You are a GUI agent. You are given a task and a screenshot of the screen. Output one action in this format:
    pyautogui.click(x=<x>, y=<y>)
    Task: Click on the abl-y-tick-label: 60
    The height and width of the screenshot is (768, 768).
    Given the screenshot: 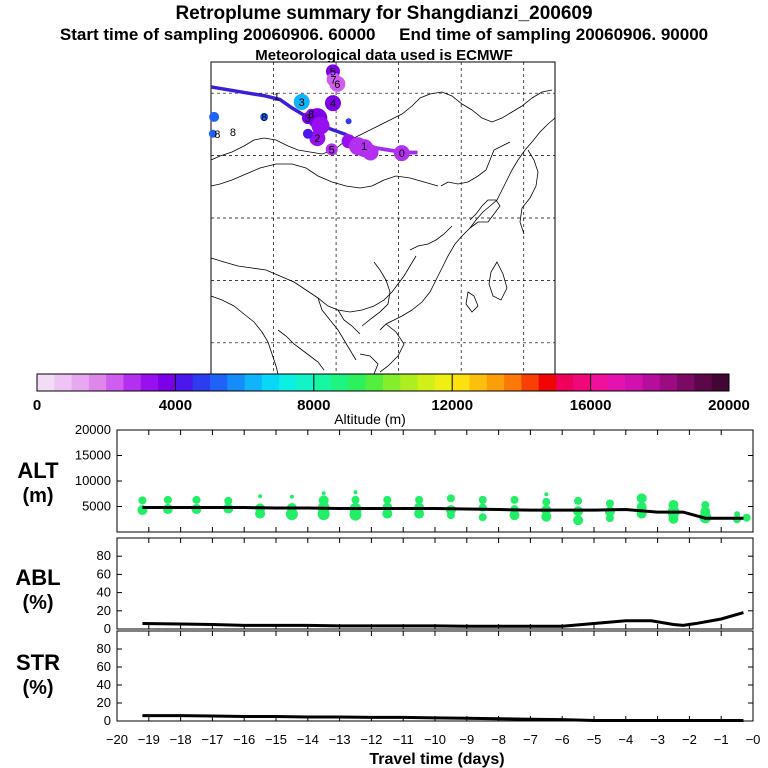 What is the action you would take?
    pyautogui.click(x=104, y=573)
    